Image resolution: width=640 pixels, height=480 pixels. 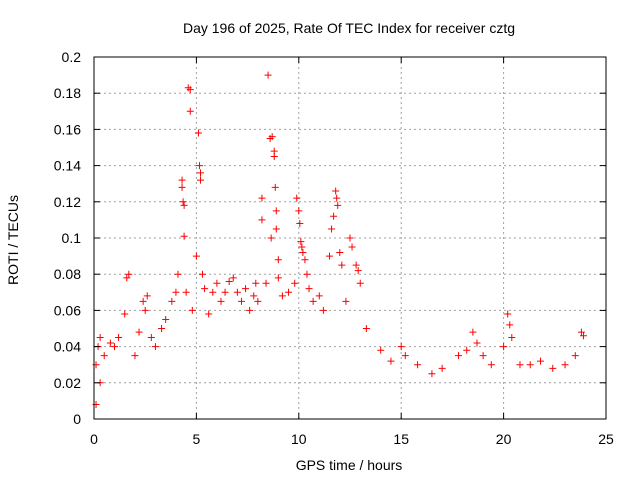 What do you see at coordinates (67, 93) in the screenshot?
I see `y-tick-label: 0.18` at bounding box center [67, 93].